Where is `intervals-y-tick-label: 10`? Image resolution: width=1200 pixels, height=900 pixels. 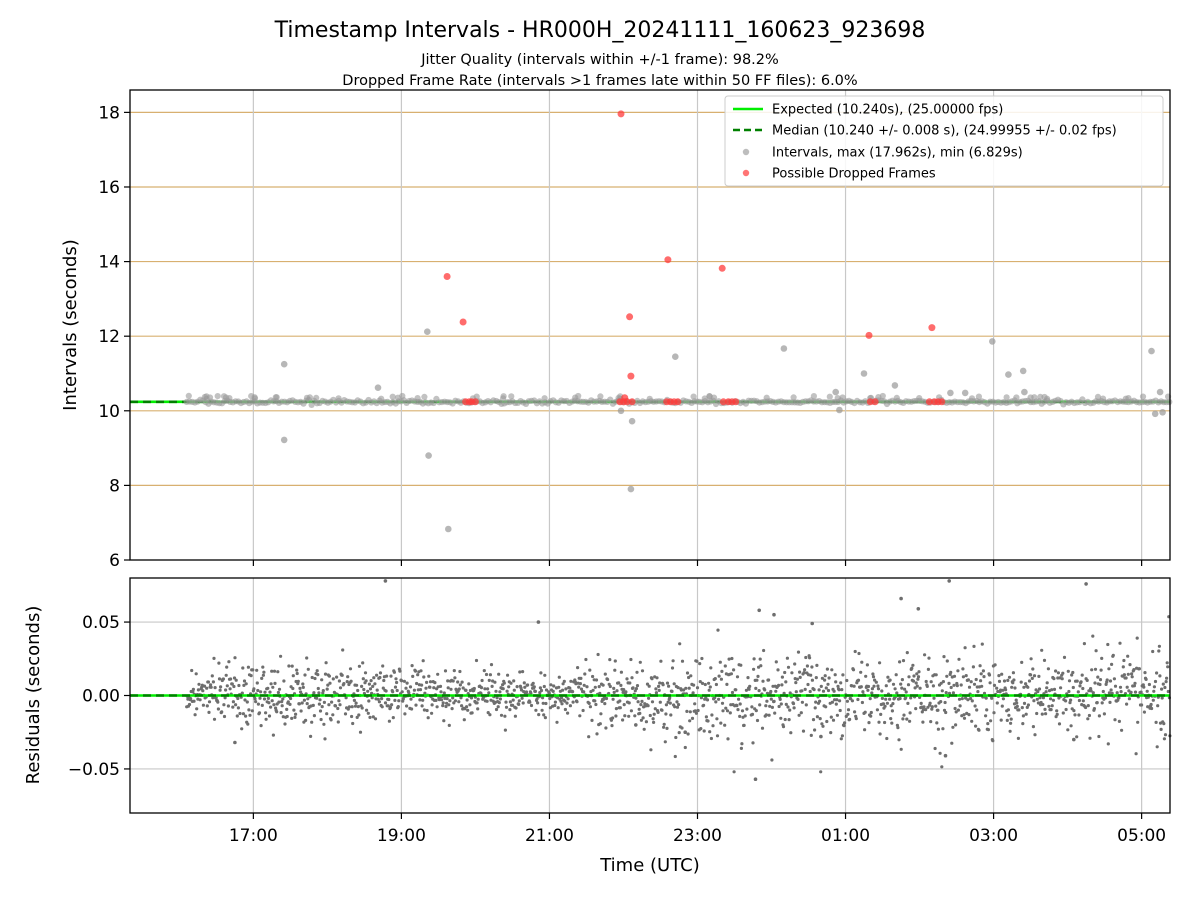
intervals-y-tick-label: 10 is located at coordinates (109, 412).